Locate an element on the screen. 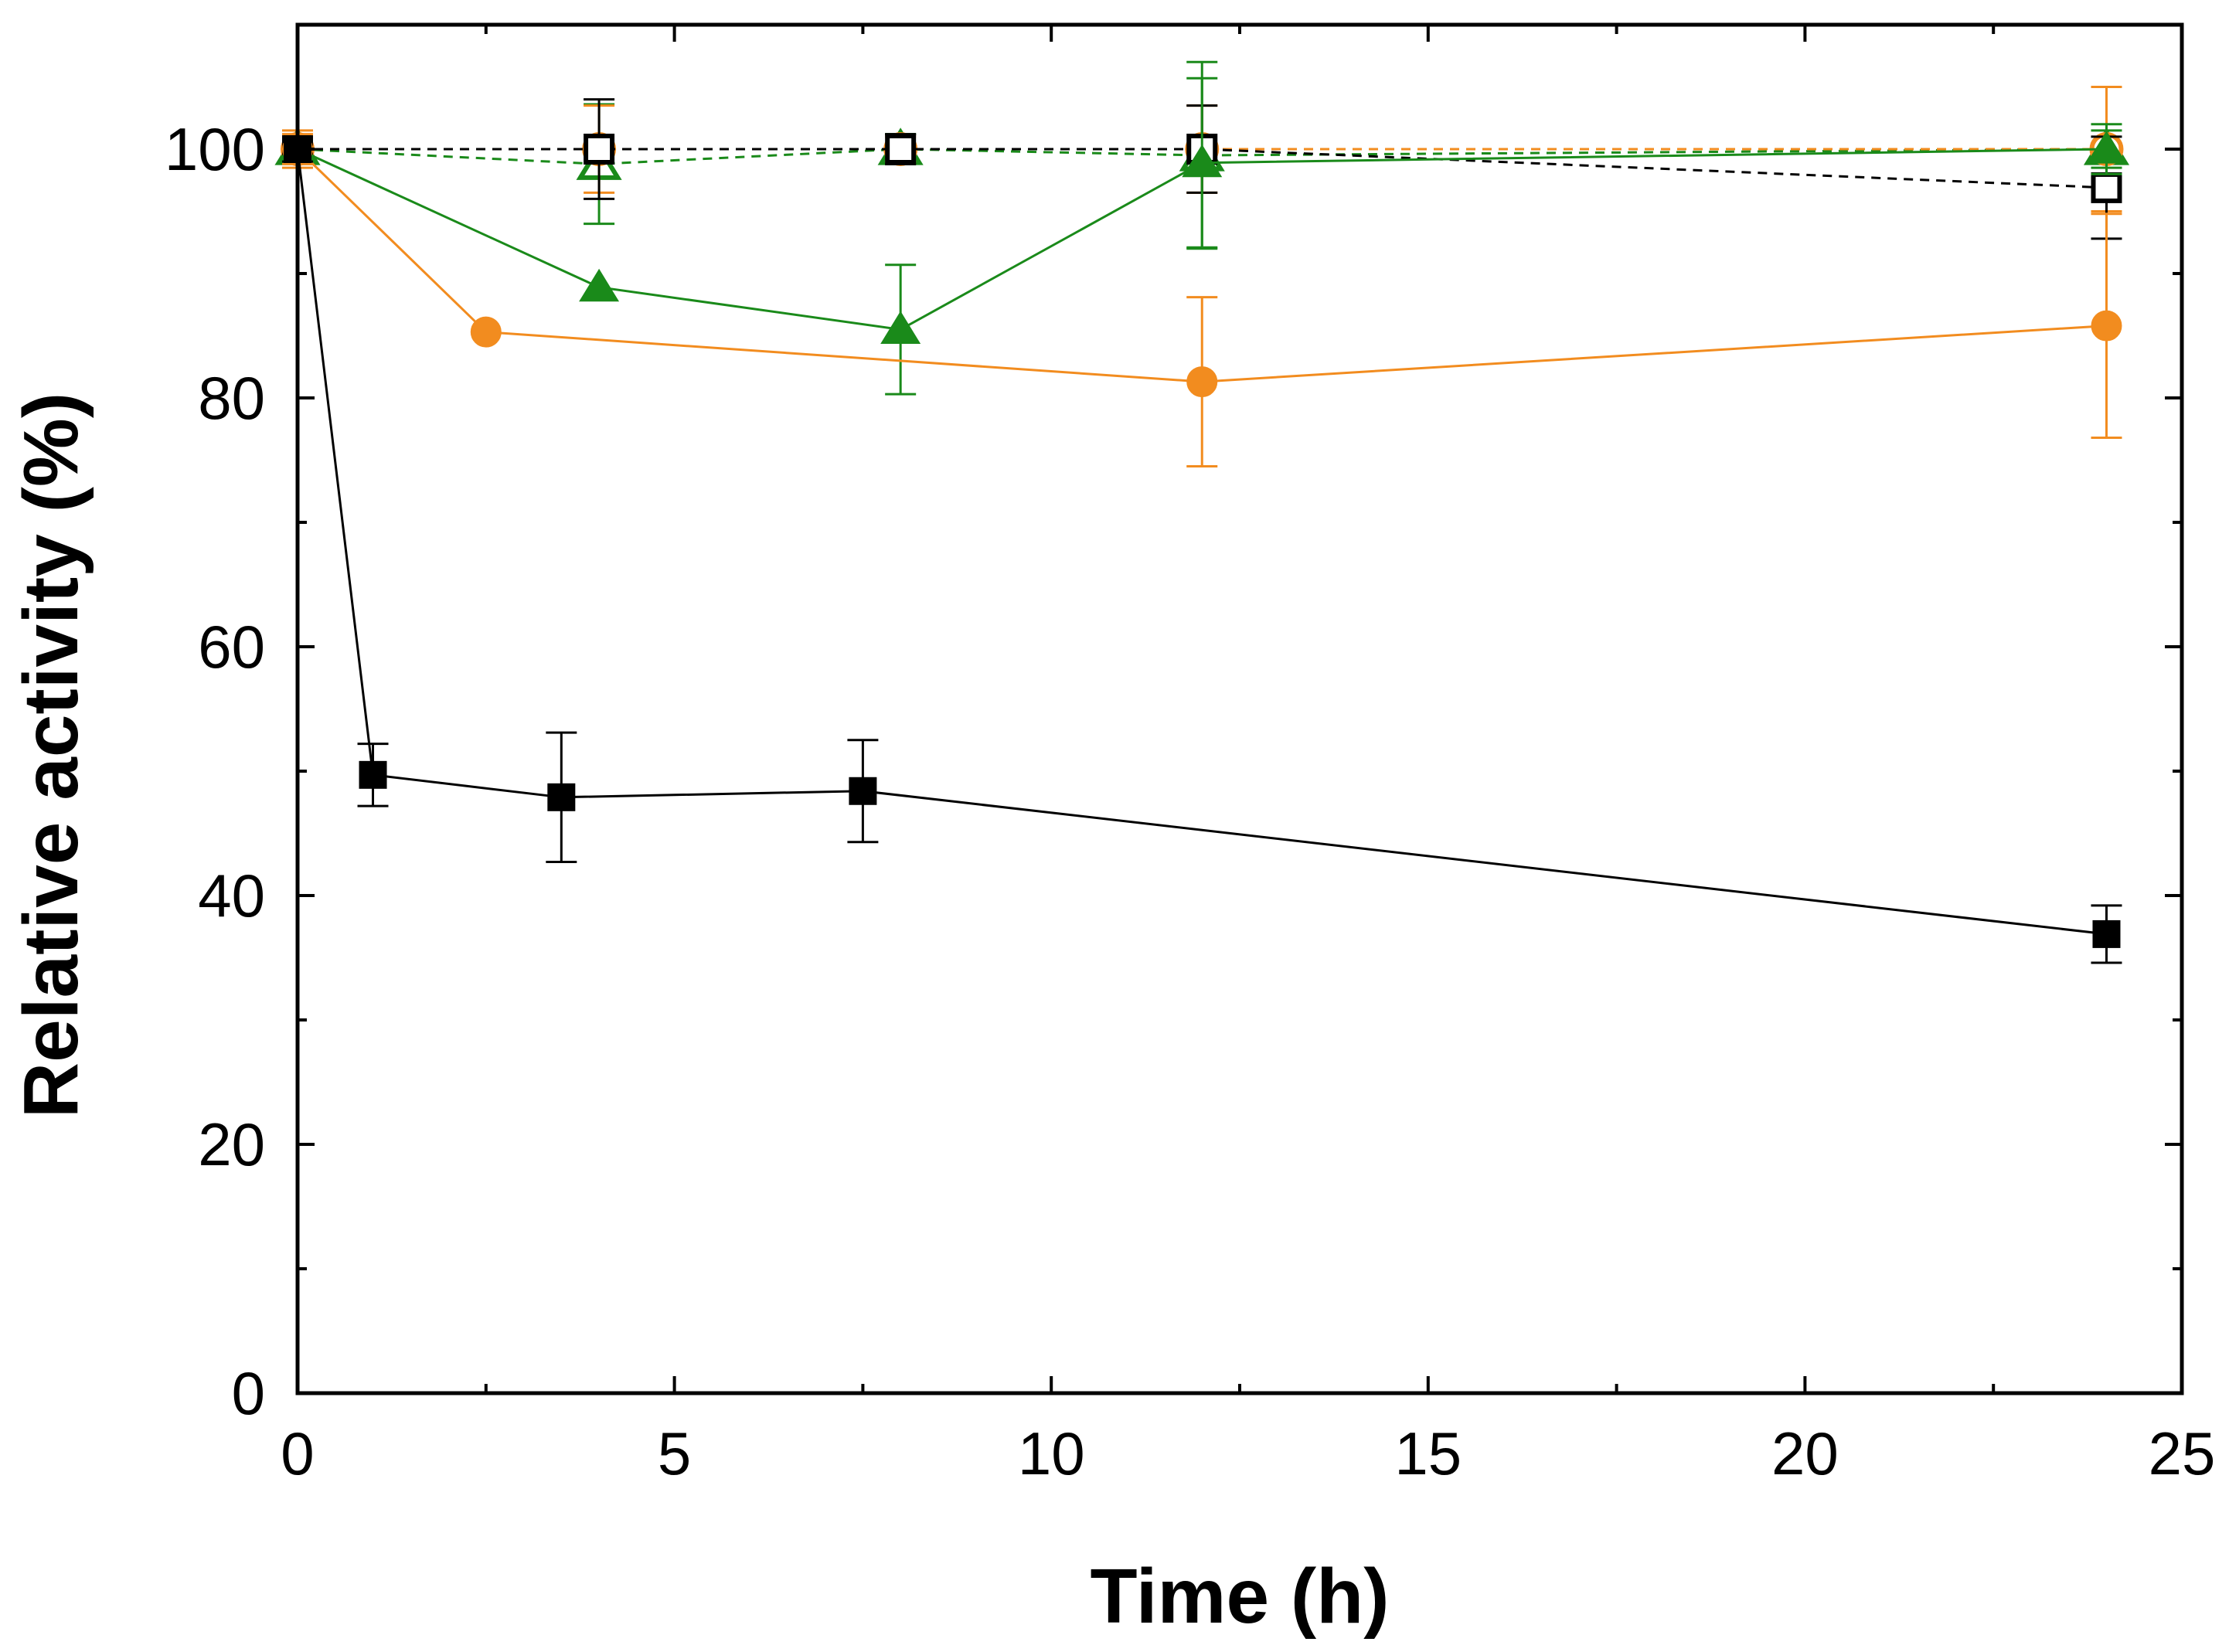 The image size is (2229, 1652). y-tick-label: 100 is located at coordinates (215, 149).